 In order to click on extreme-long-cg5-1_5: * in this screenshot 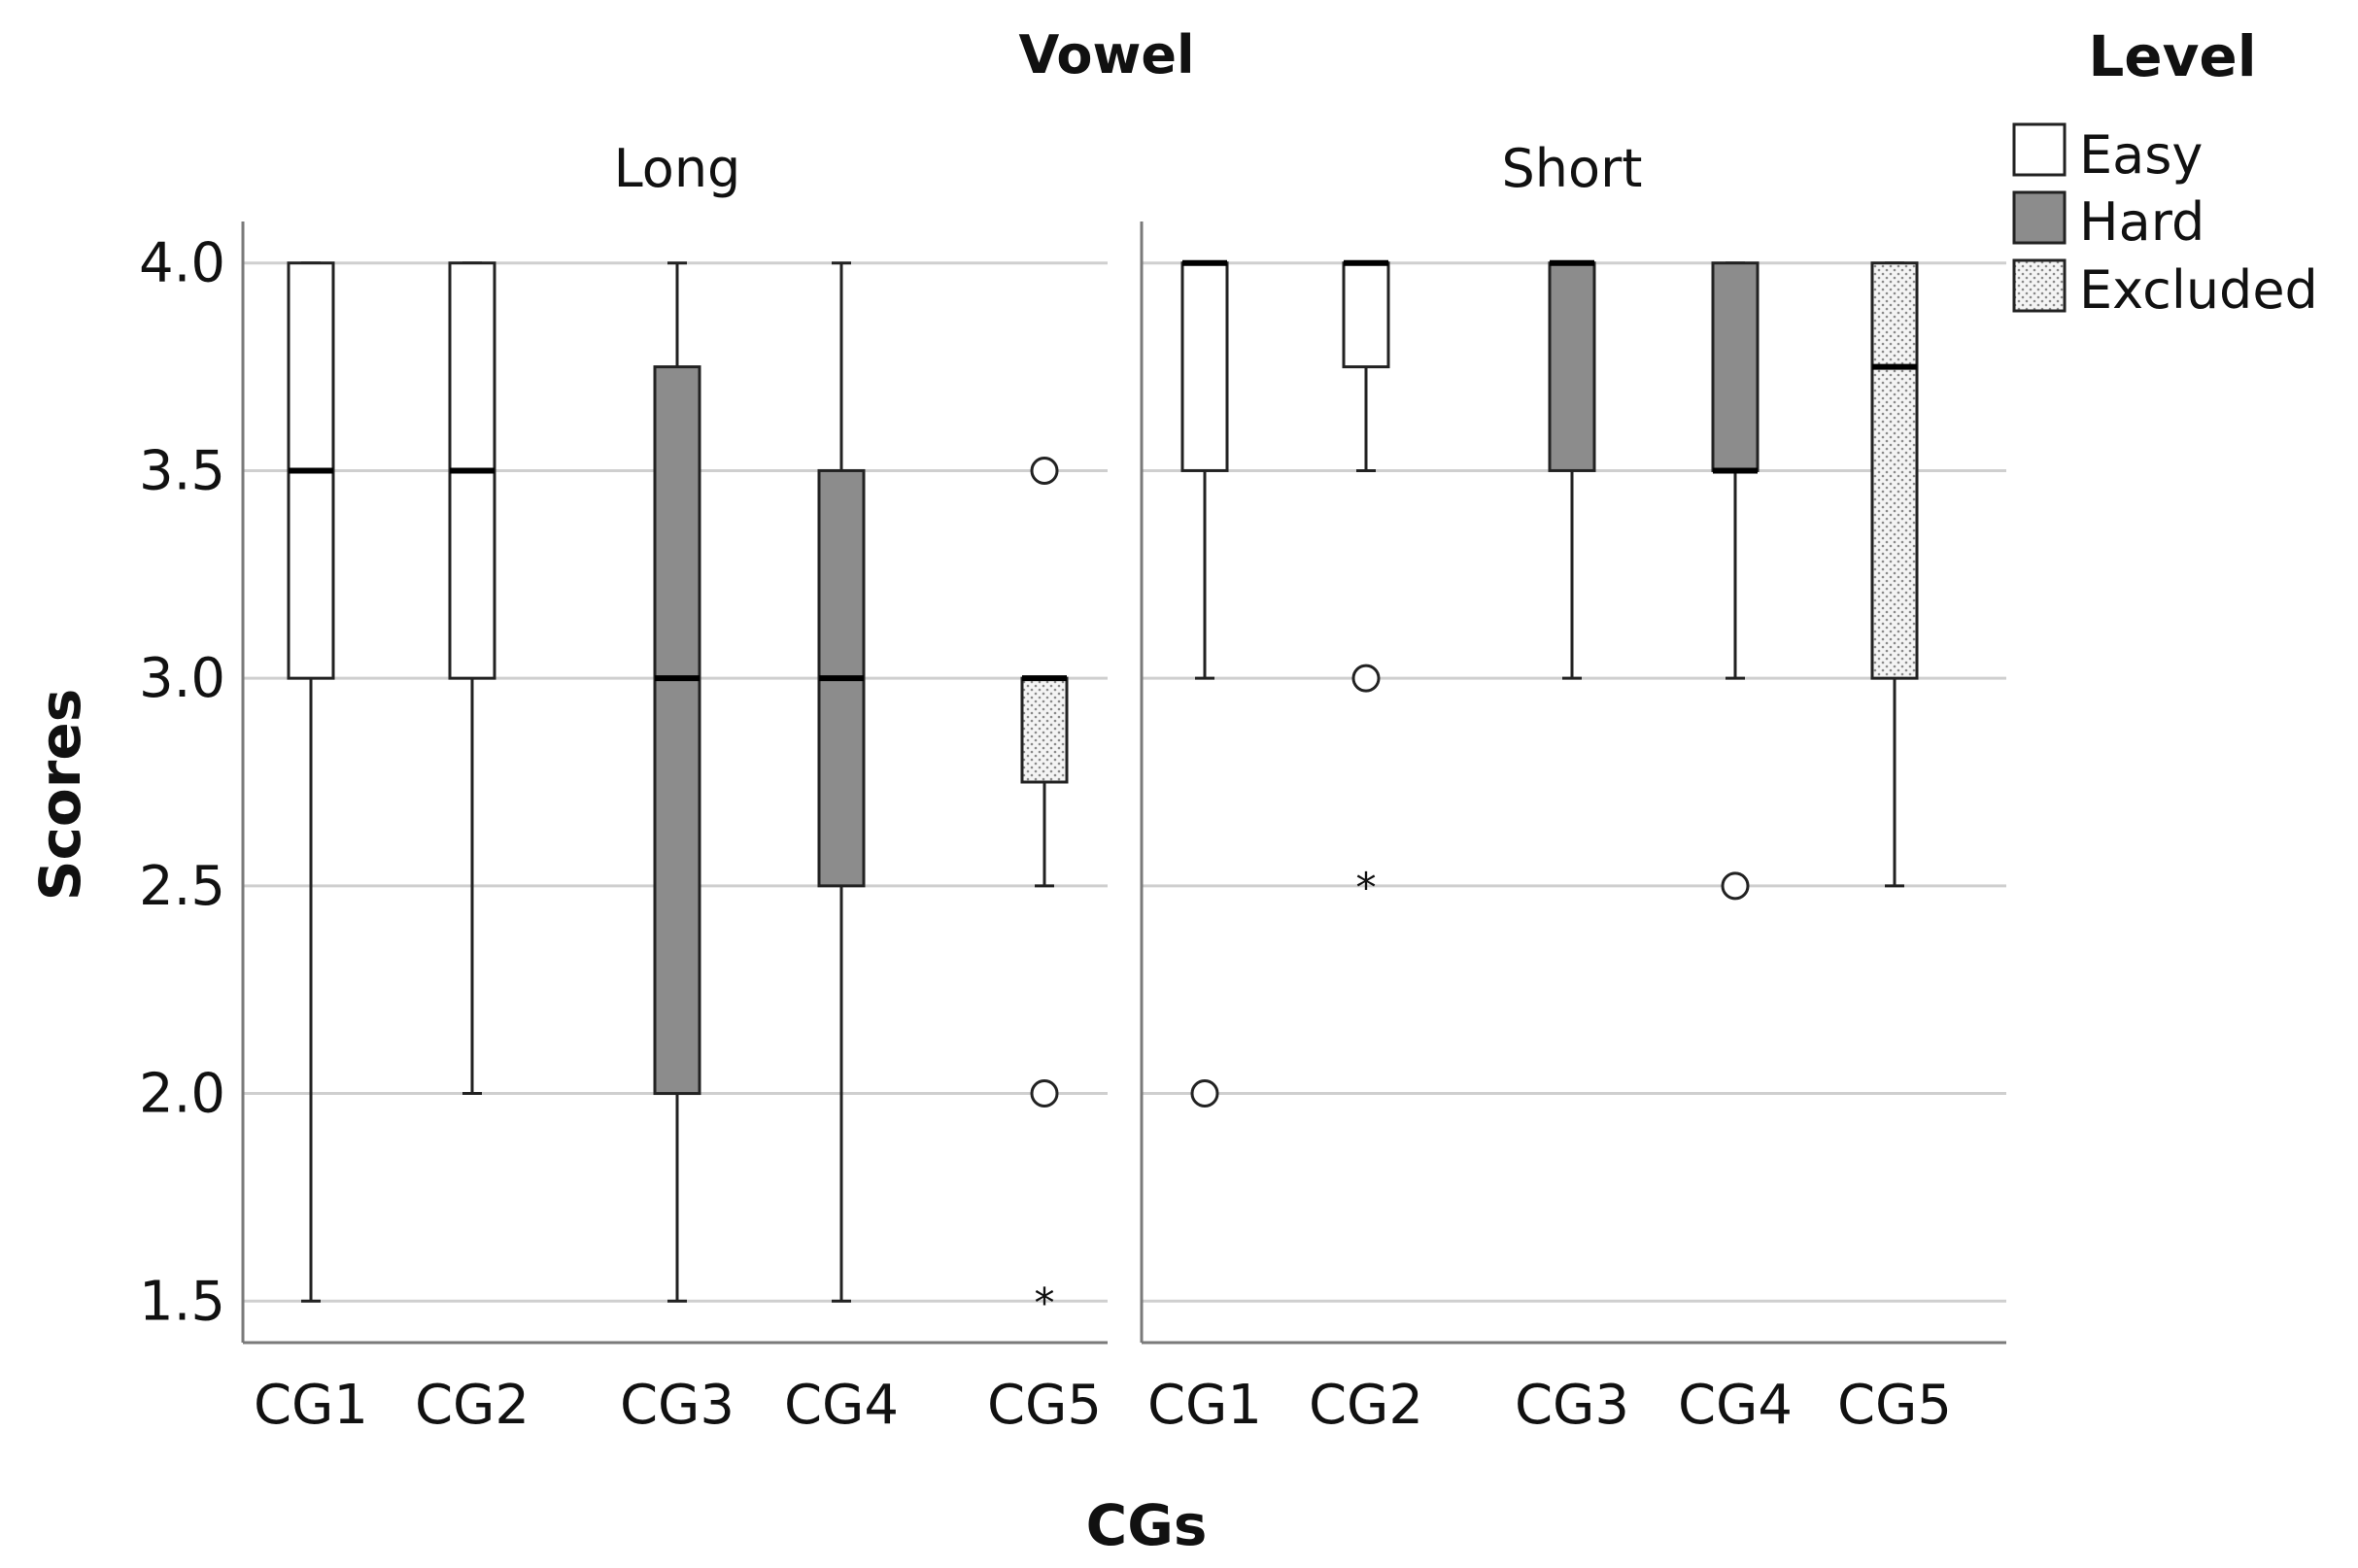, I will do `click(1045, 1302)`.